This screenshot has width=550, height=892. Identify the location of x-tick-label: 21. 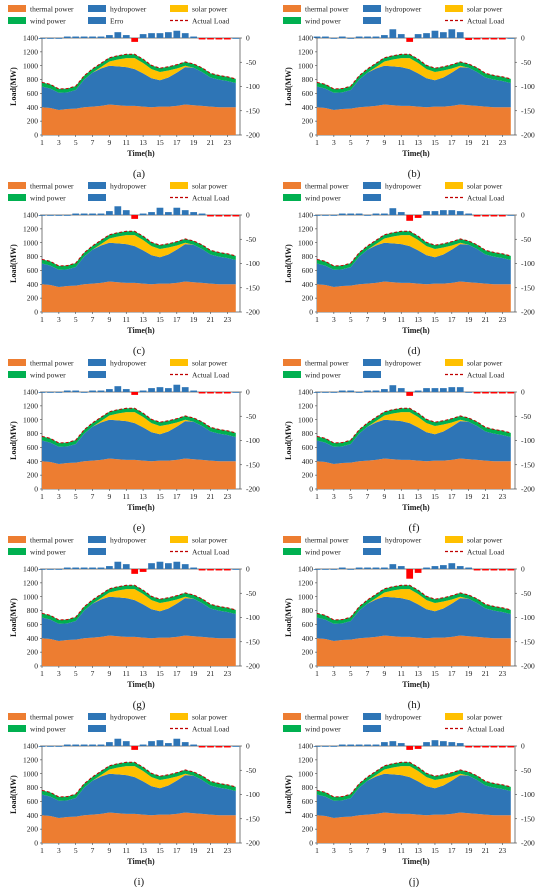
(486, 142).